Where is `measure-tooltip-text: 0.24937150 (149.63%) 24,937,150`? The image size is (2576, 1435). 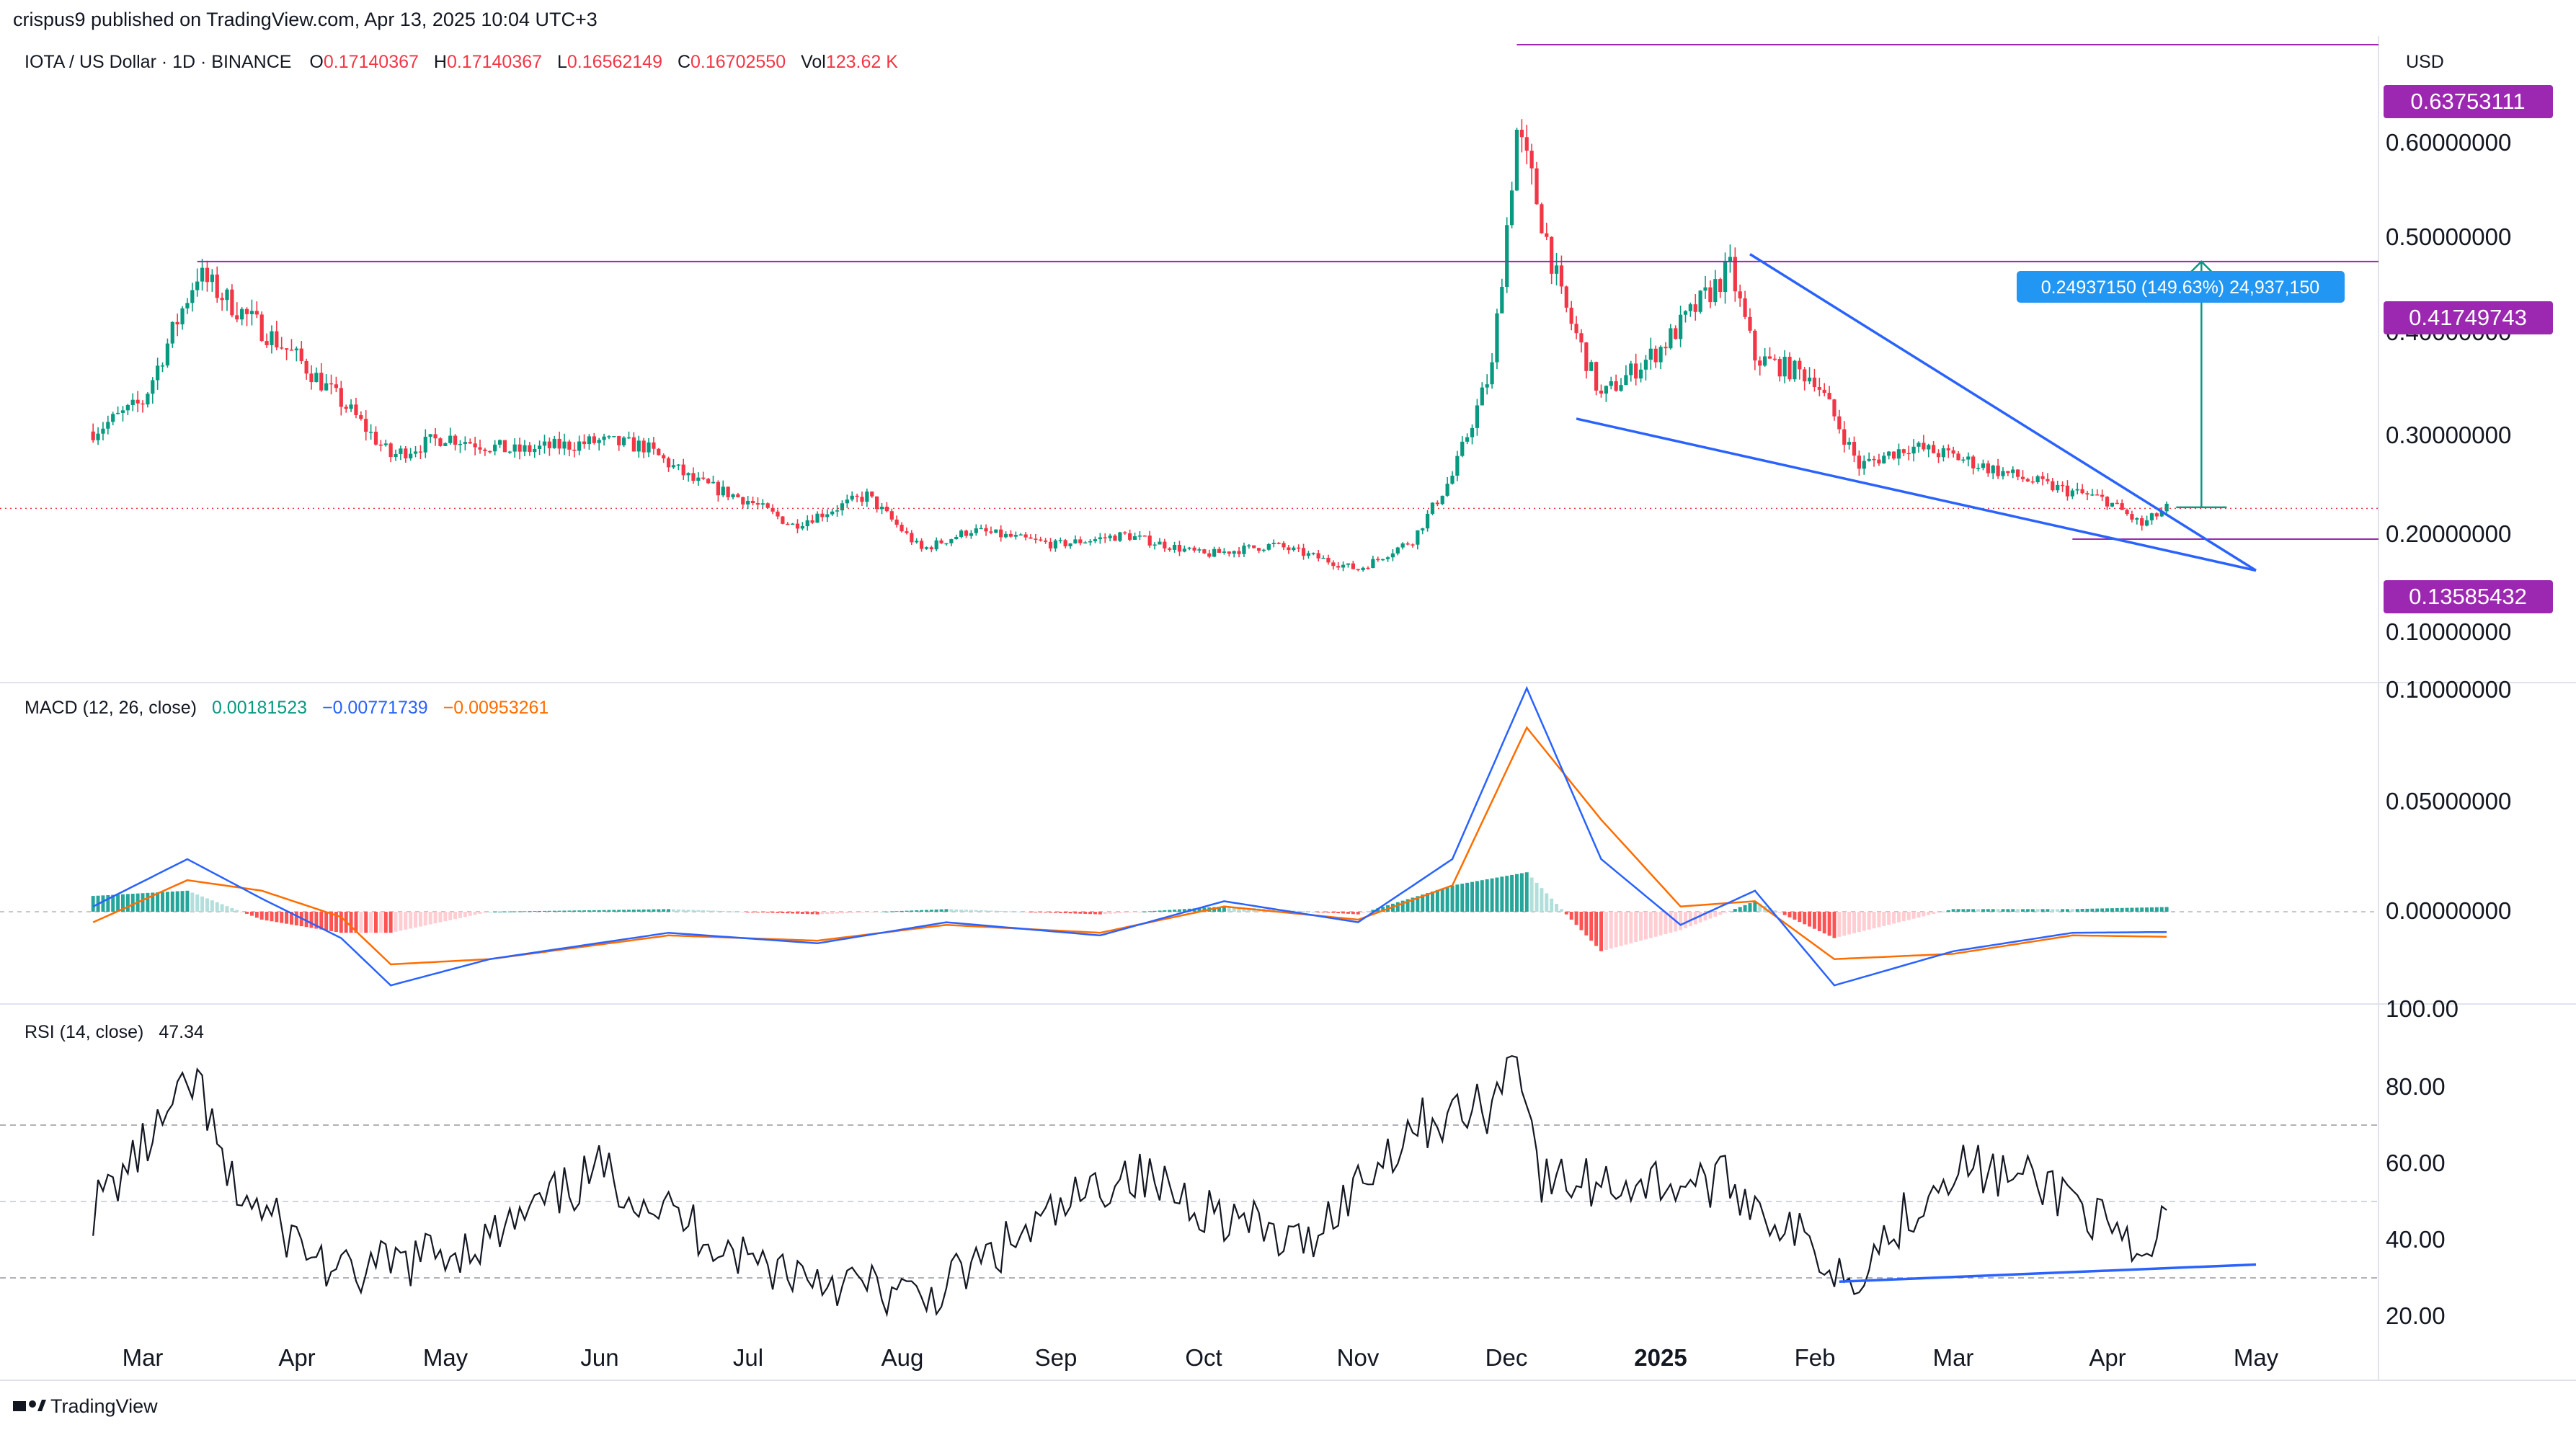
measure-tooltip-text: 0.24937150 (149.63%) 24,937,150 is located at coordinates (2180, 287).